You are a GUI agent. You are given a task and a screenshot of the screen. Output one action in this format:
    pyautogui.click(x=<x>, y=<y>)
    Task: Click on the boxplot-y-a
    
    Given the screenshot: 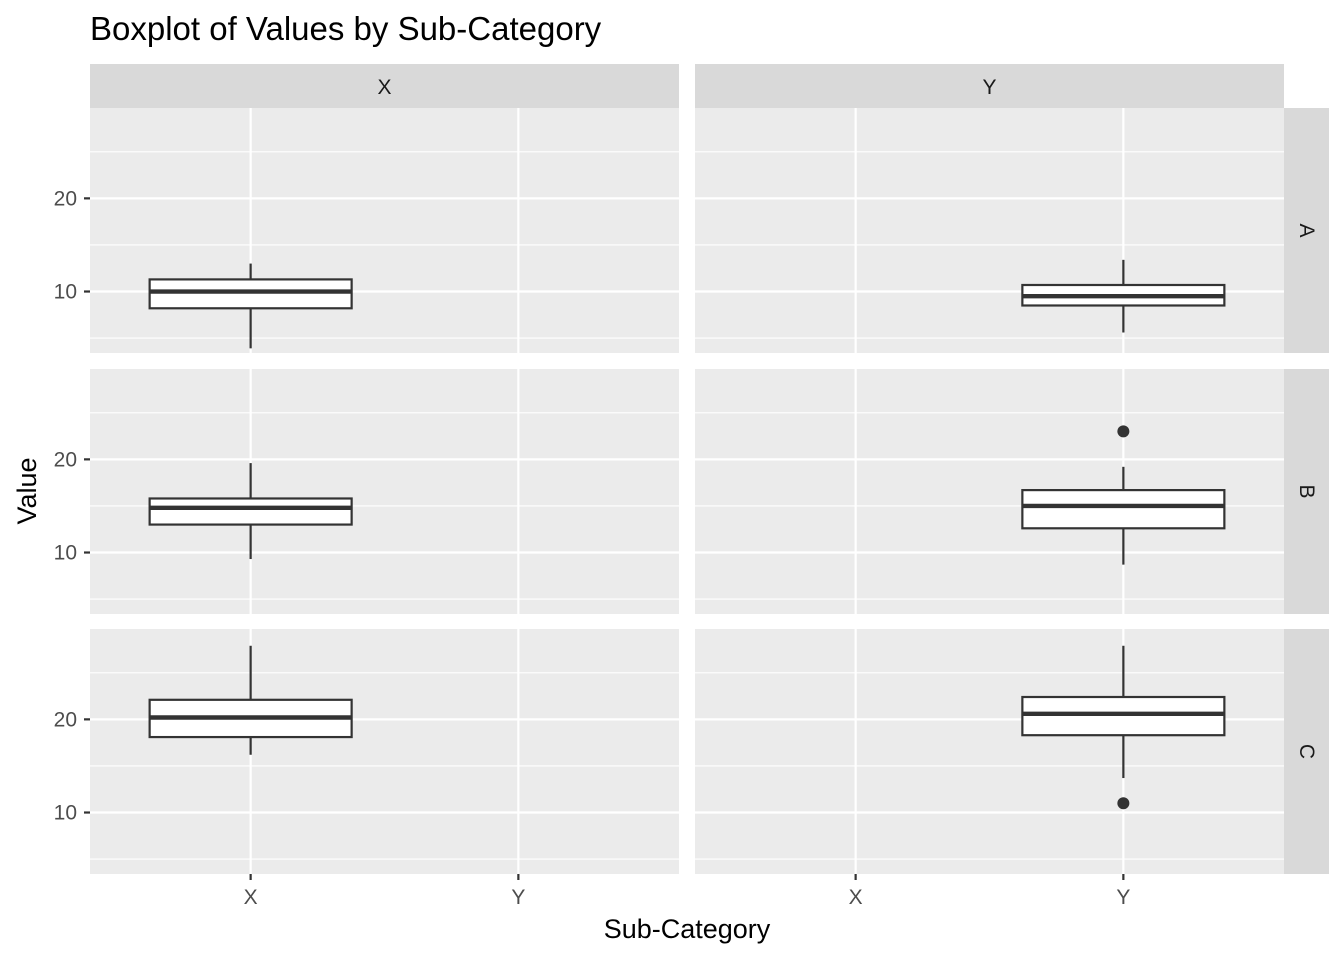 What is the action you would take?
    pyautogui.click(x=1123, y=296)
    